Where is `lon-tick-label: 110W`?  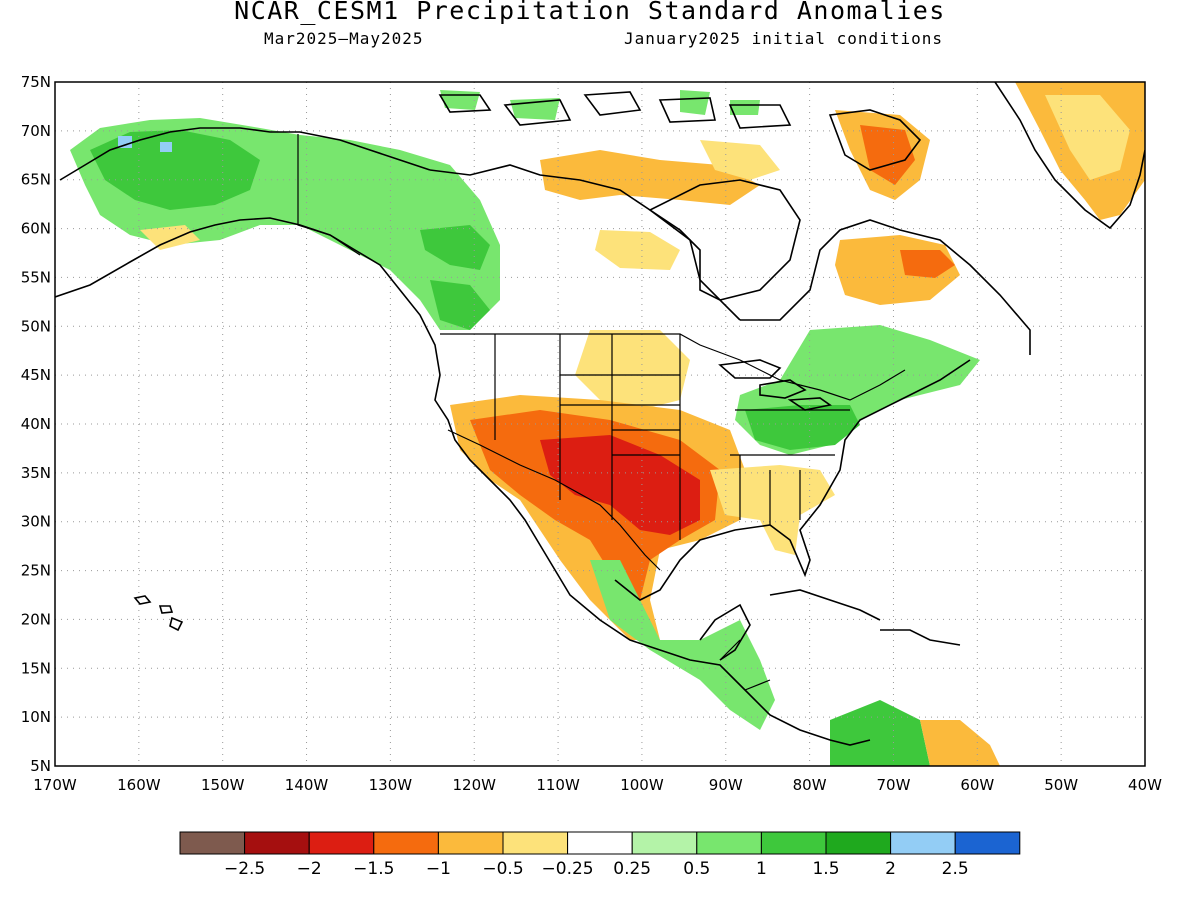 lon-tick-label: 110W is located at coordinates (558, 785).